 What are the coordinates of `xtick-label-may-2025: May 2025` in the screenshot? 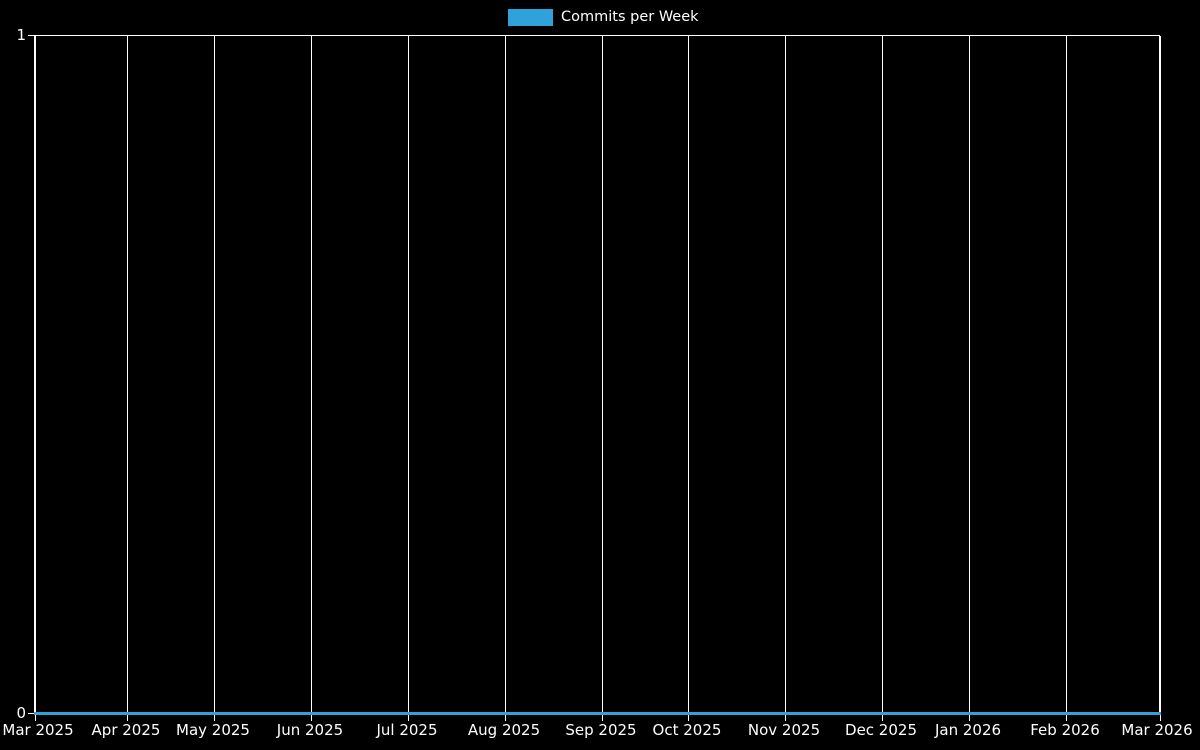 It's located at (213, 730).